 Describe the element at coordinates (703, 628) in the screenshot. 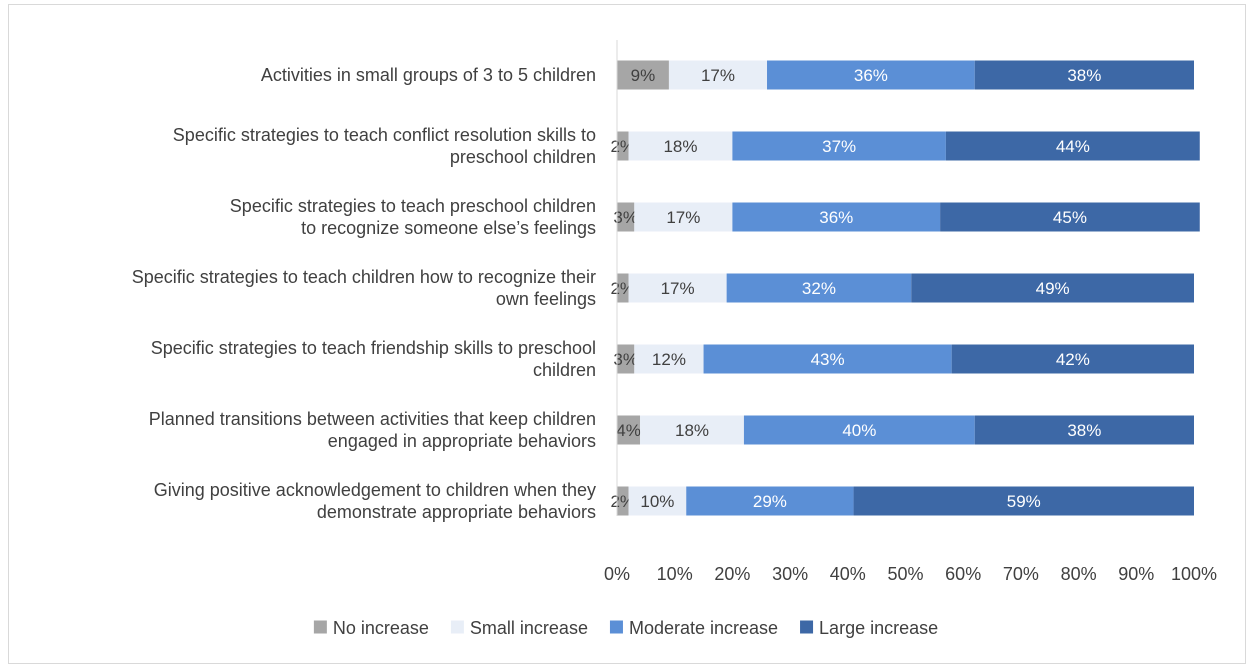

I see `legend-label: Moderate increase` at that location.